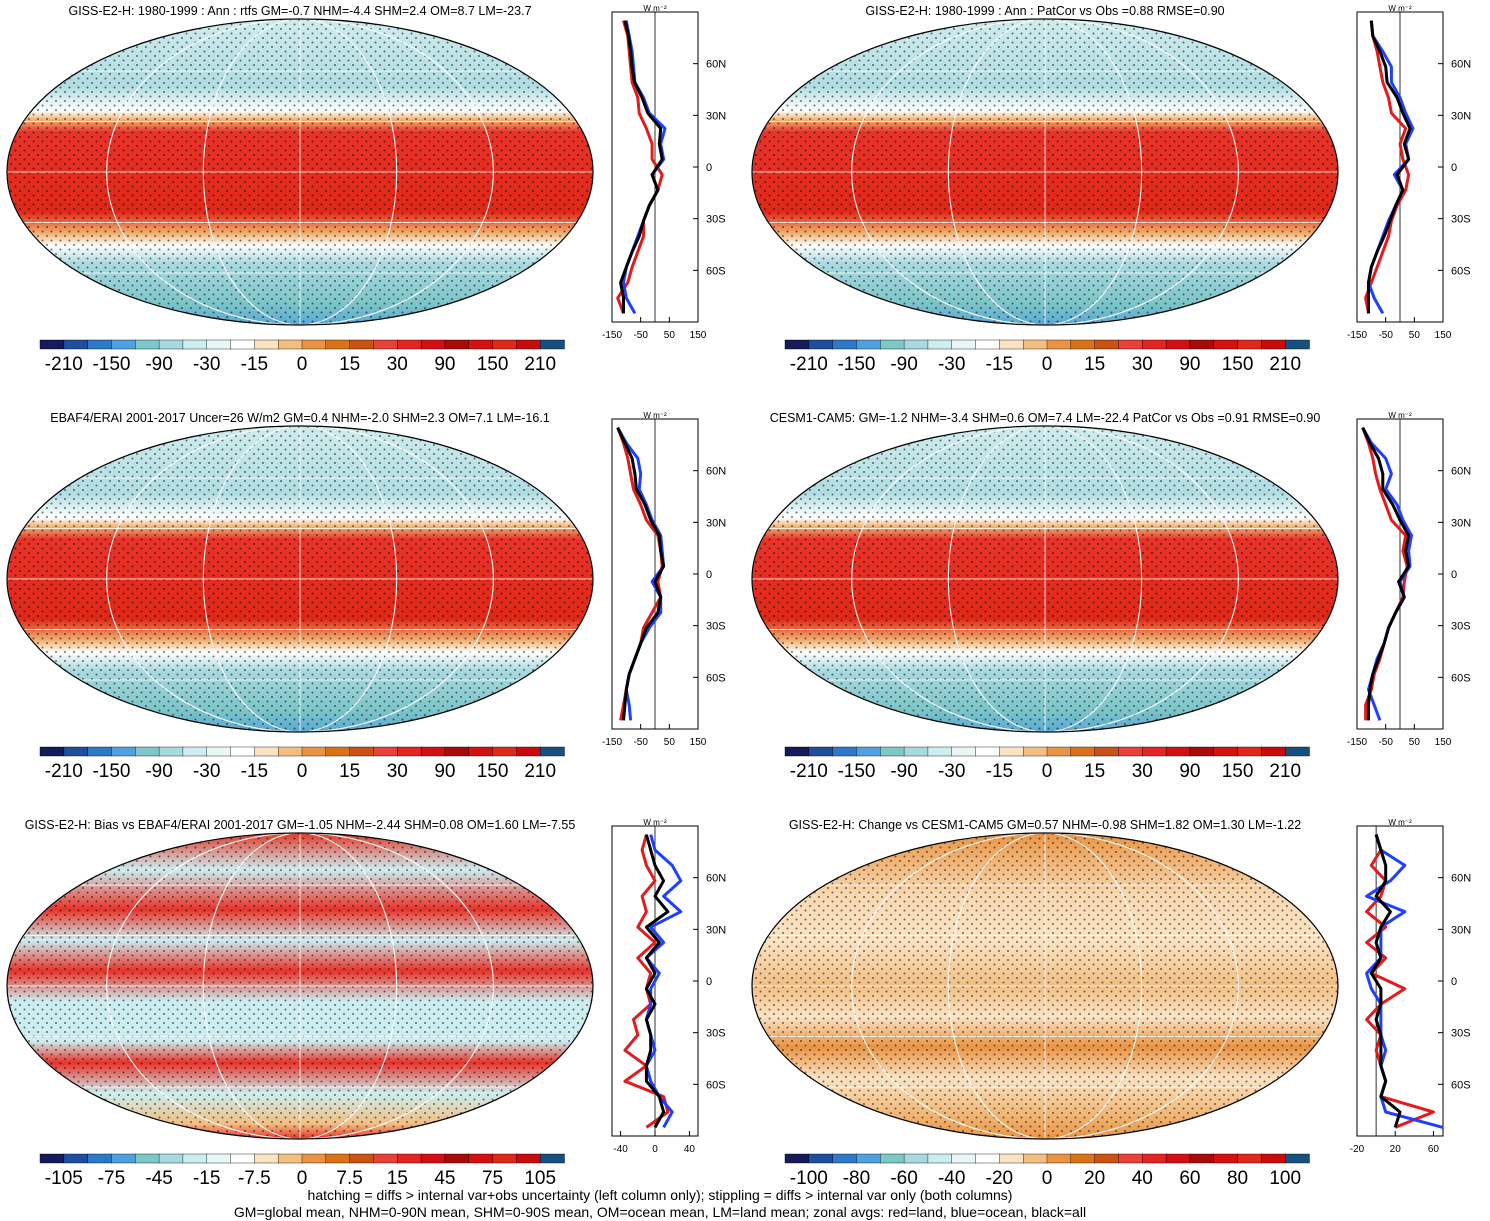  I want to click on zonal-ytick-label: 0, so click(1454, 982).